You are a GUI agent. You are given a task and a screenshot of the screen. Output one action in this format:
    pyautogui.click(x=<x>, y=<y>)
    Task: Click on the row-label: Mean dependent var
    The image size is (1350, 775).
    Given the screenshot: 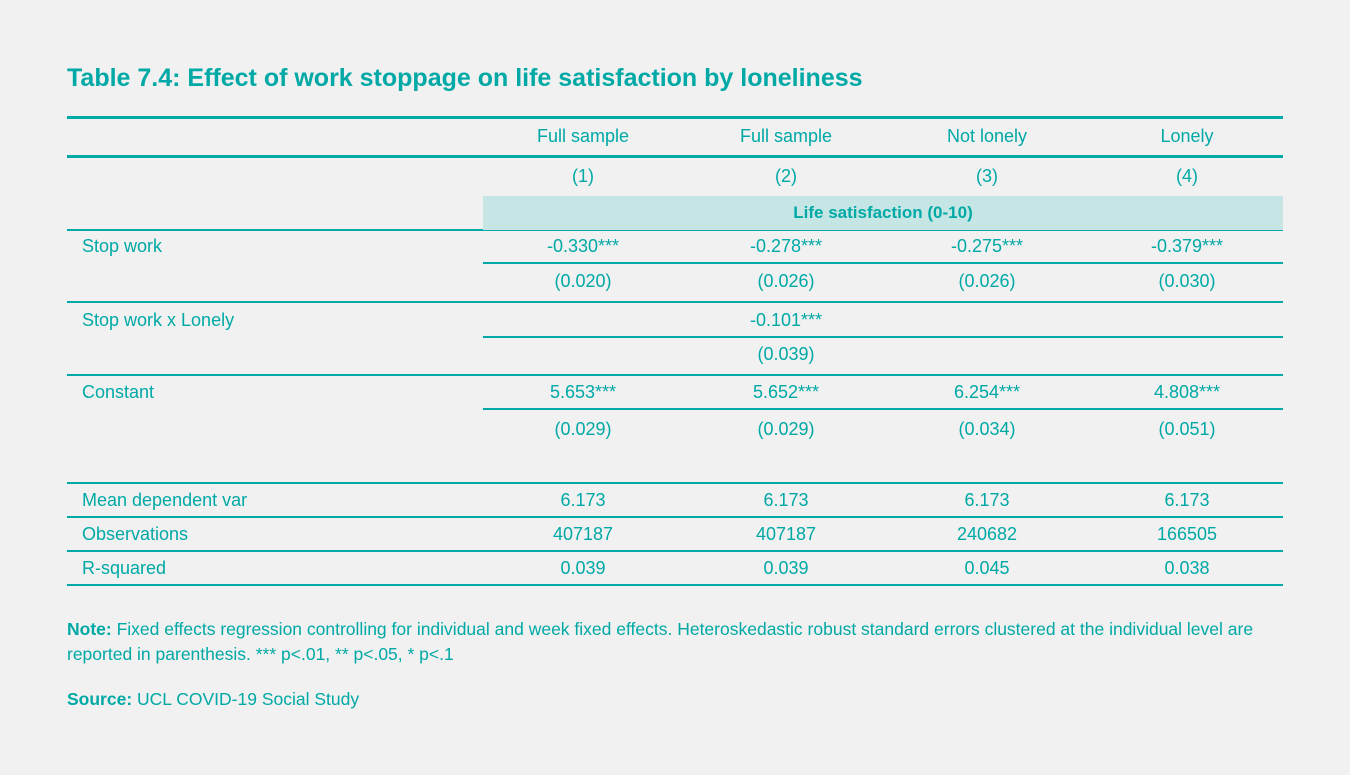 What is the action you would take?
    pyautogui.click(x=165, y=500)
    